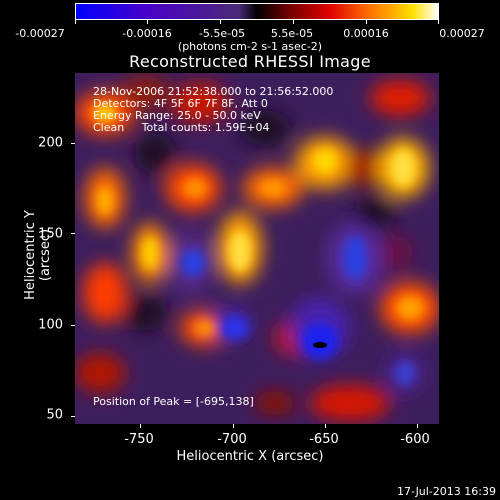  I want to click on info-time: 28-Nov-2006 21:52:38.000 to 21:56:52.000, so click(213, 91).